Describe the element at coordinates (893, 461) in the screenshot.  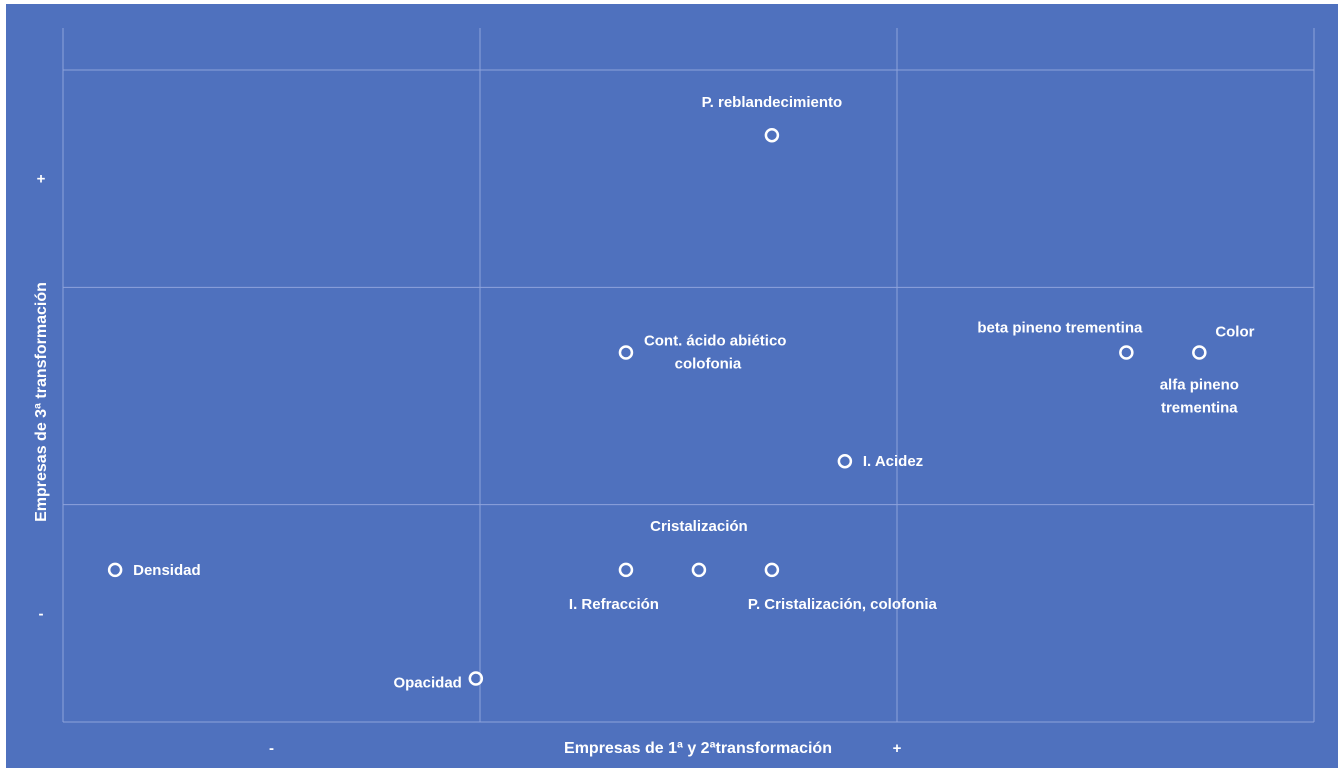
I see `point-label: I. Acidez` at that location.